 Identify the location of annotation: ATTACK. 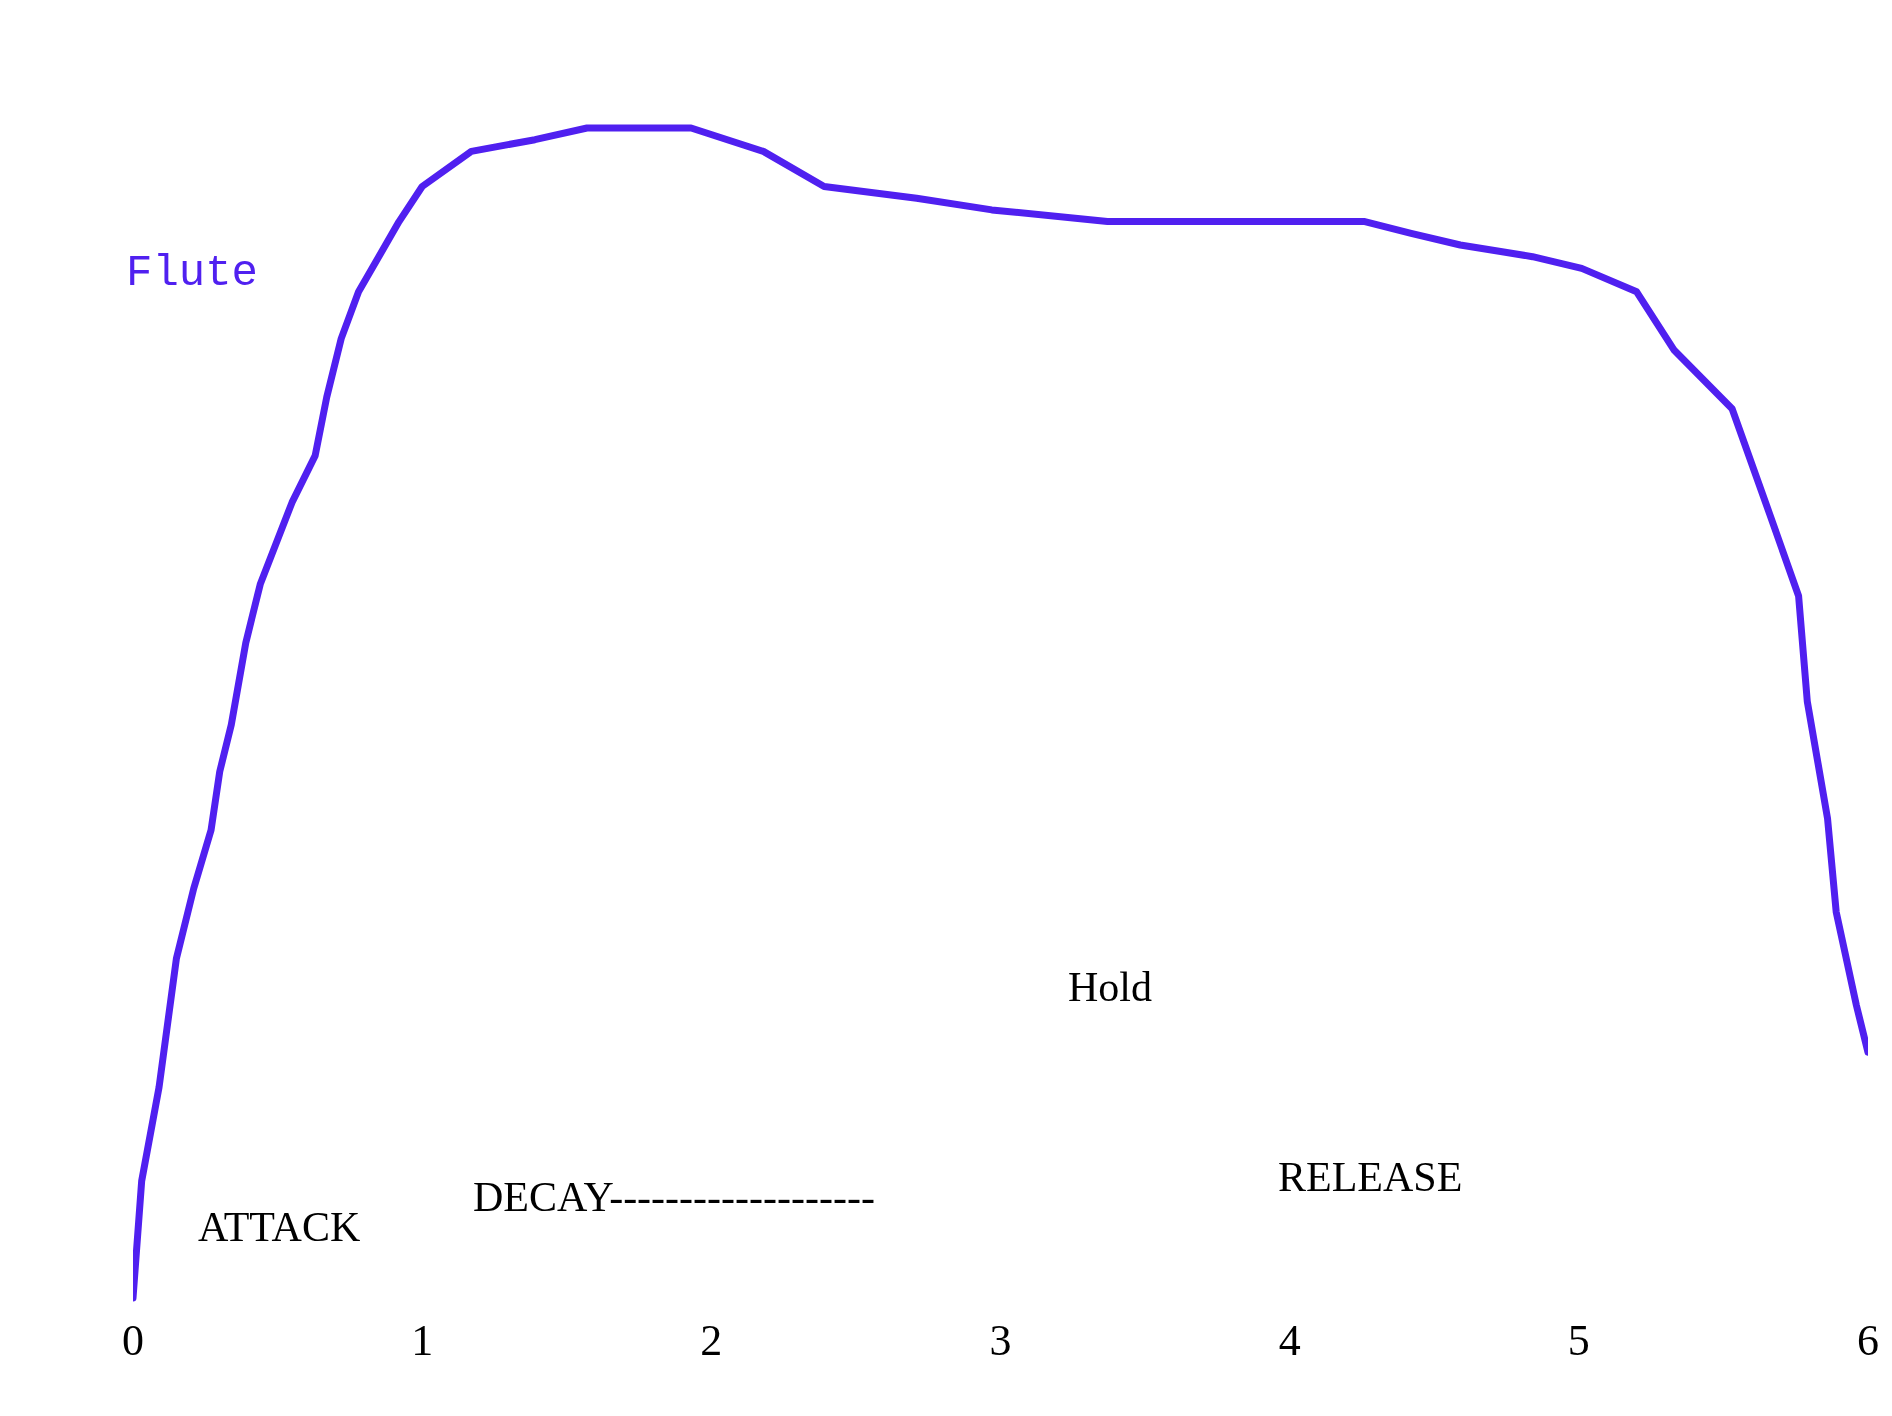
(279, 1227).